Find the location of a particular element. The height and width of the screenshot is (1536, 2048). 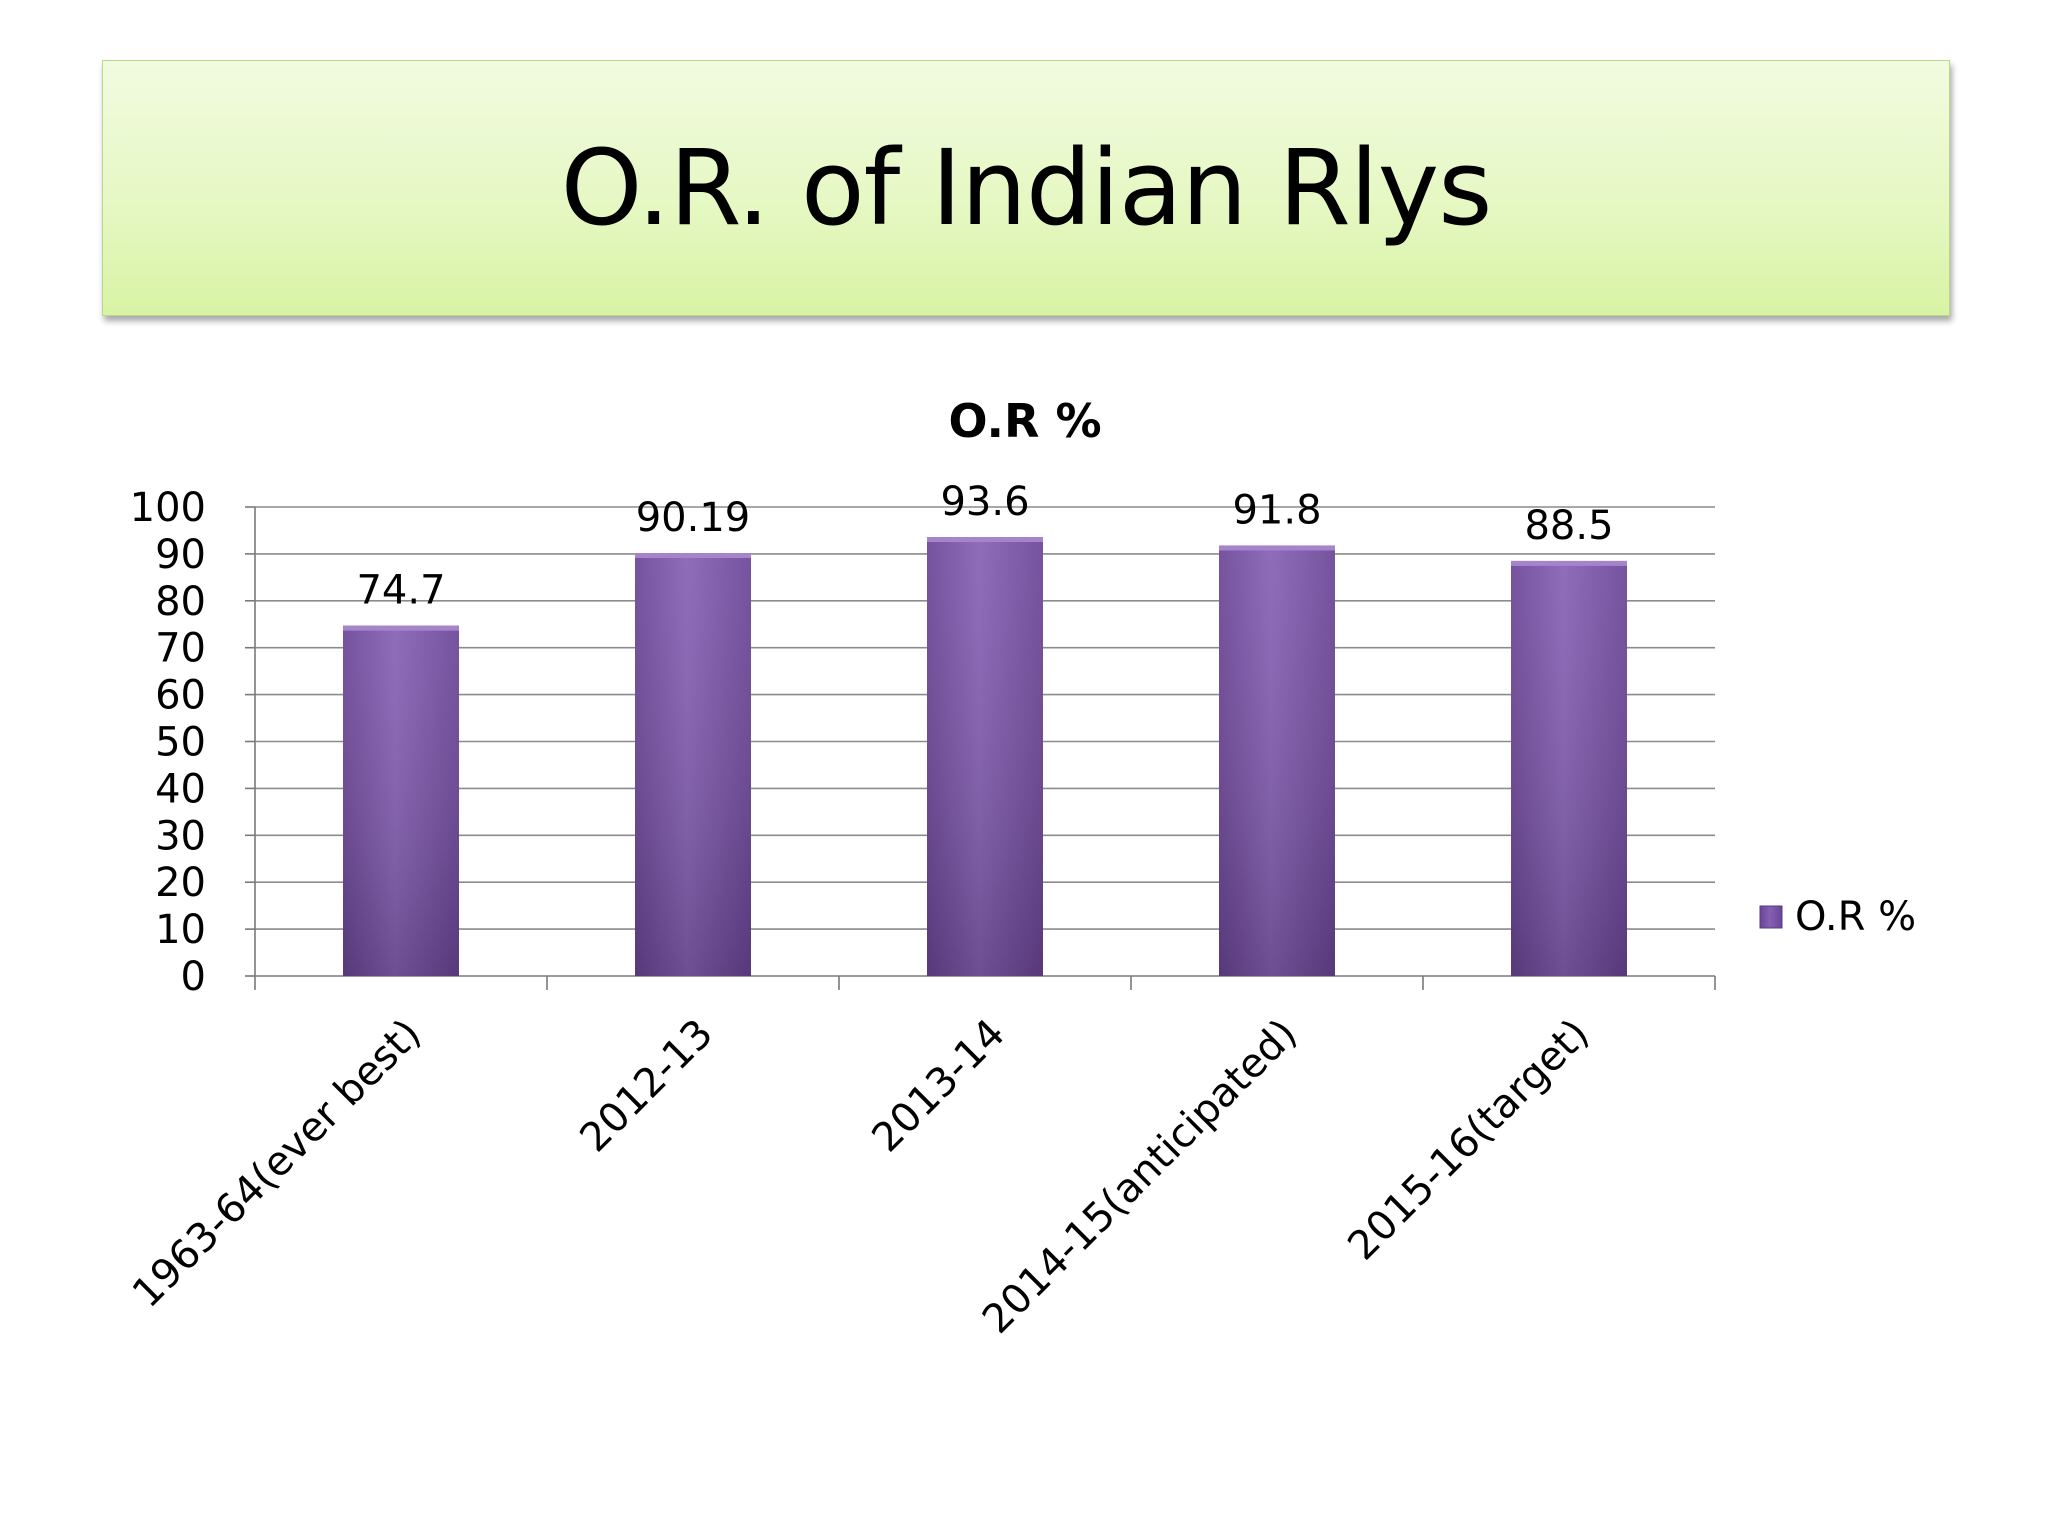

y-tick-label: 90 is located at coordinates (180, 555).